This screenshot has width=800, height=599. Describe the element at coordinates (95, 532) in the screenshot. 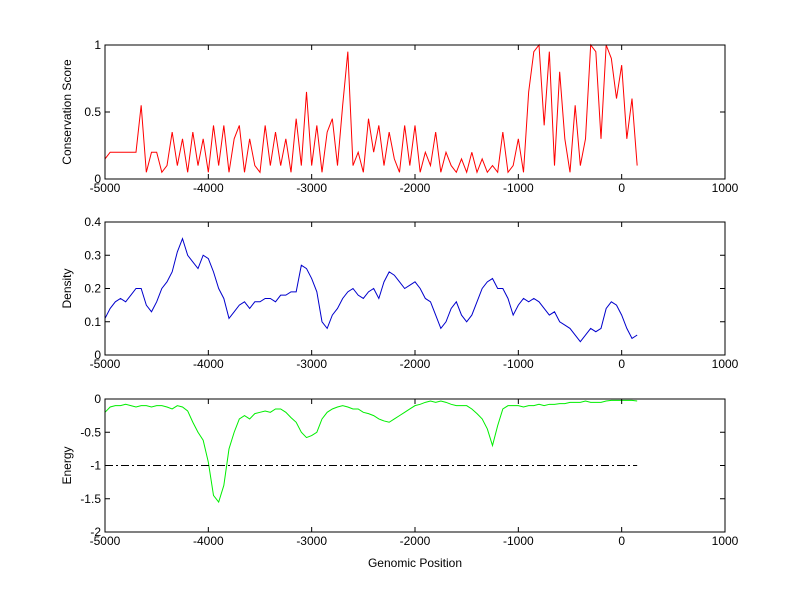

I see `y-tick-label: -2` at that location.